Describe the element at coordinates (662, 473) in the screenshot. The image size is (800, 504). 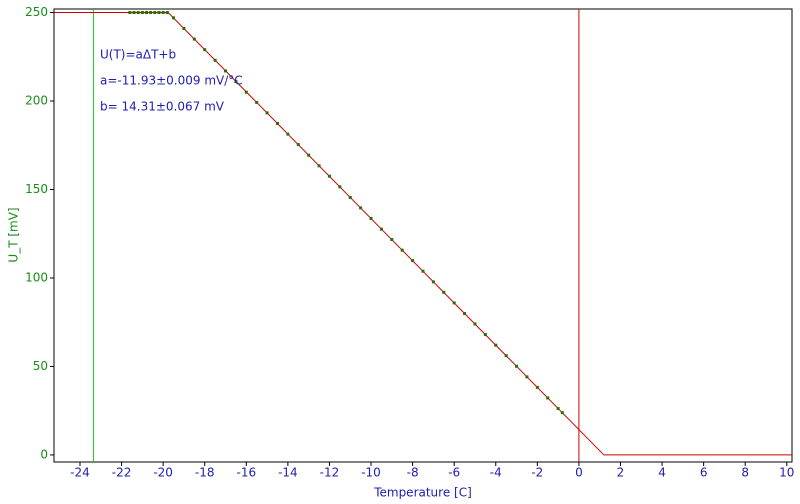
I see `x-tick-label: 4` at that location.